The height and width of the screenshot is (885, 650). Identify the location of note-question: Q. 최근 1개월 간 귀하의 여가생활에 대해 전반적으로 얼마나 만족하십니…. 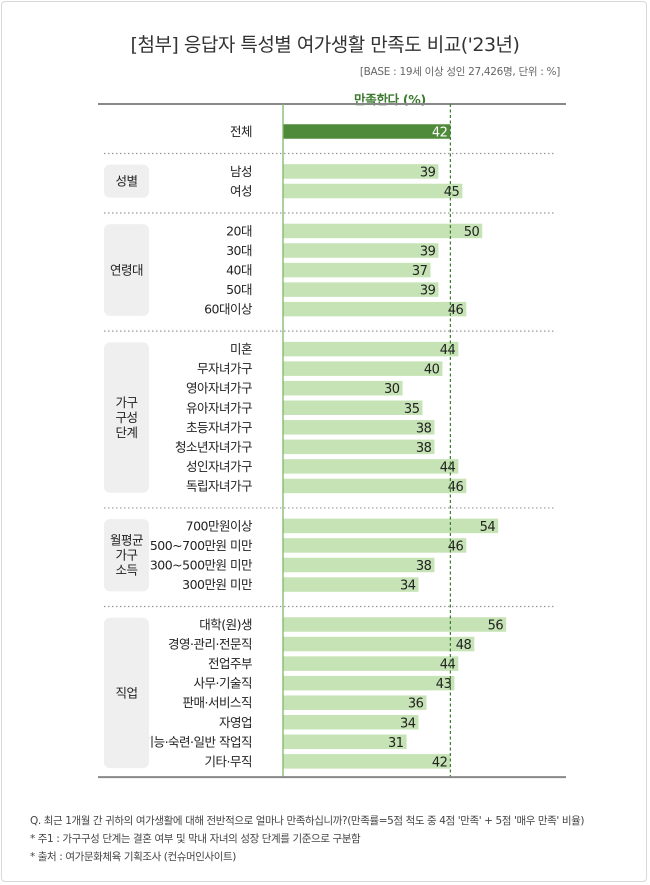
(307, 821).